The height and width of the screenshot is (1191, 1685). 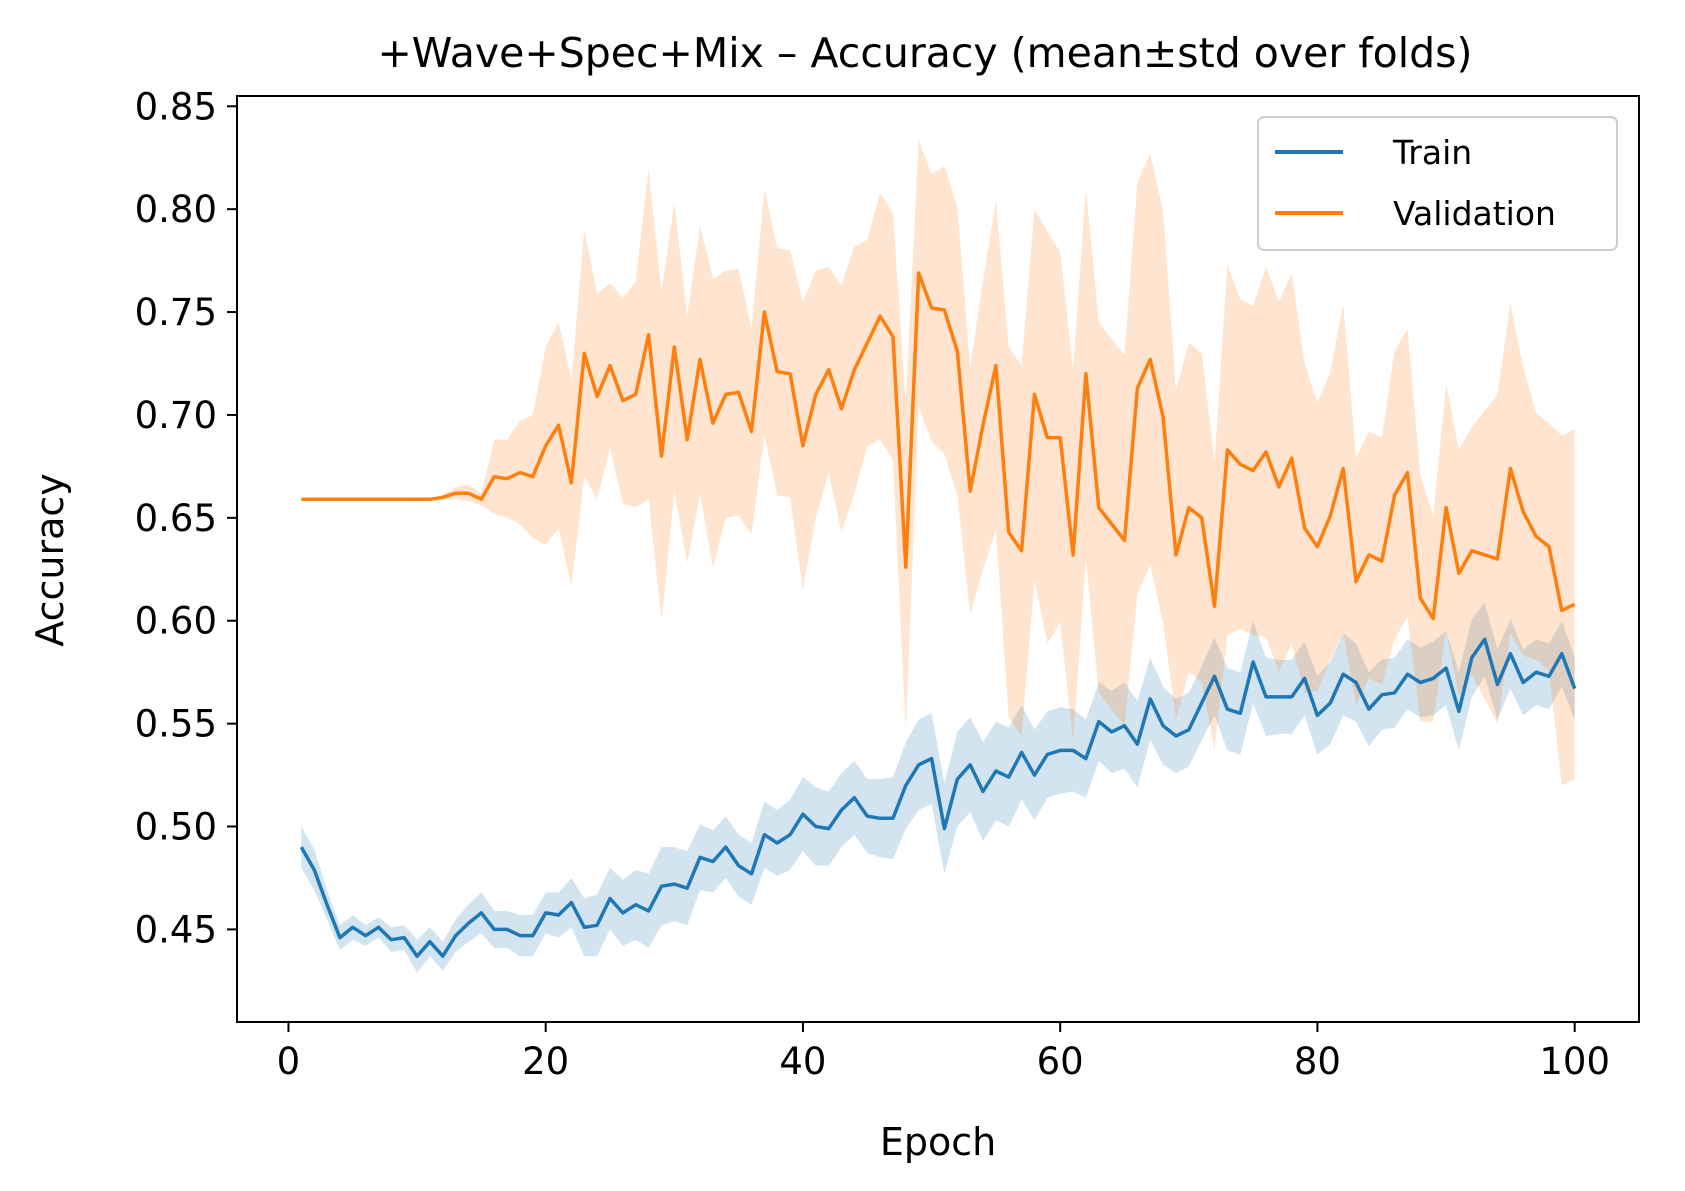 I want to click on x-tick-label: 0, so click(x=289, y=1061).